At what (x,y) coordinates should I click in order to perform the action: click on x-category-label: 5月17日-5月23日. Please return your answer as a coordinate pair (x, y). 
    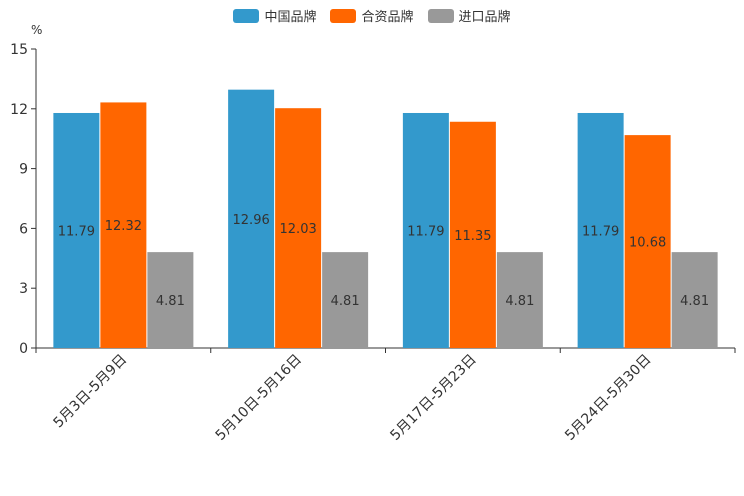
    Looking at the image, I should click on (433, 398).